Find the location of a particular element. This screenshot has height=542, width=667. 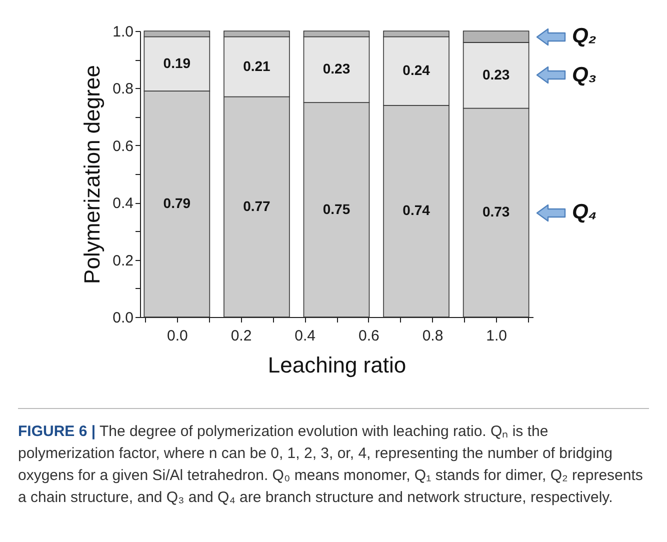

text: Q₃ is located at coordinates (584, 74).